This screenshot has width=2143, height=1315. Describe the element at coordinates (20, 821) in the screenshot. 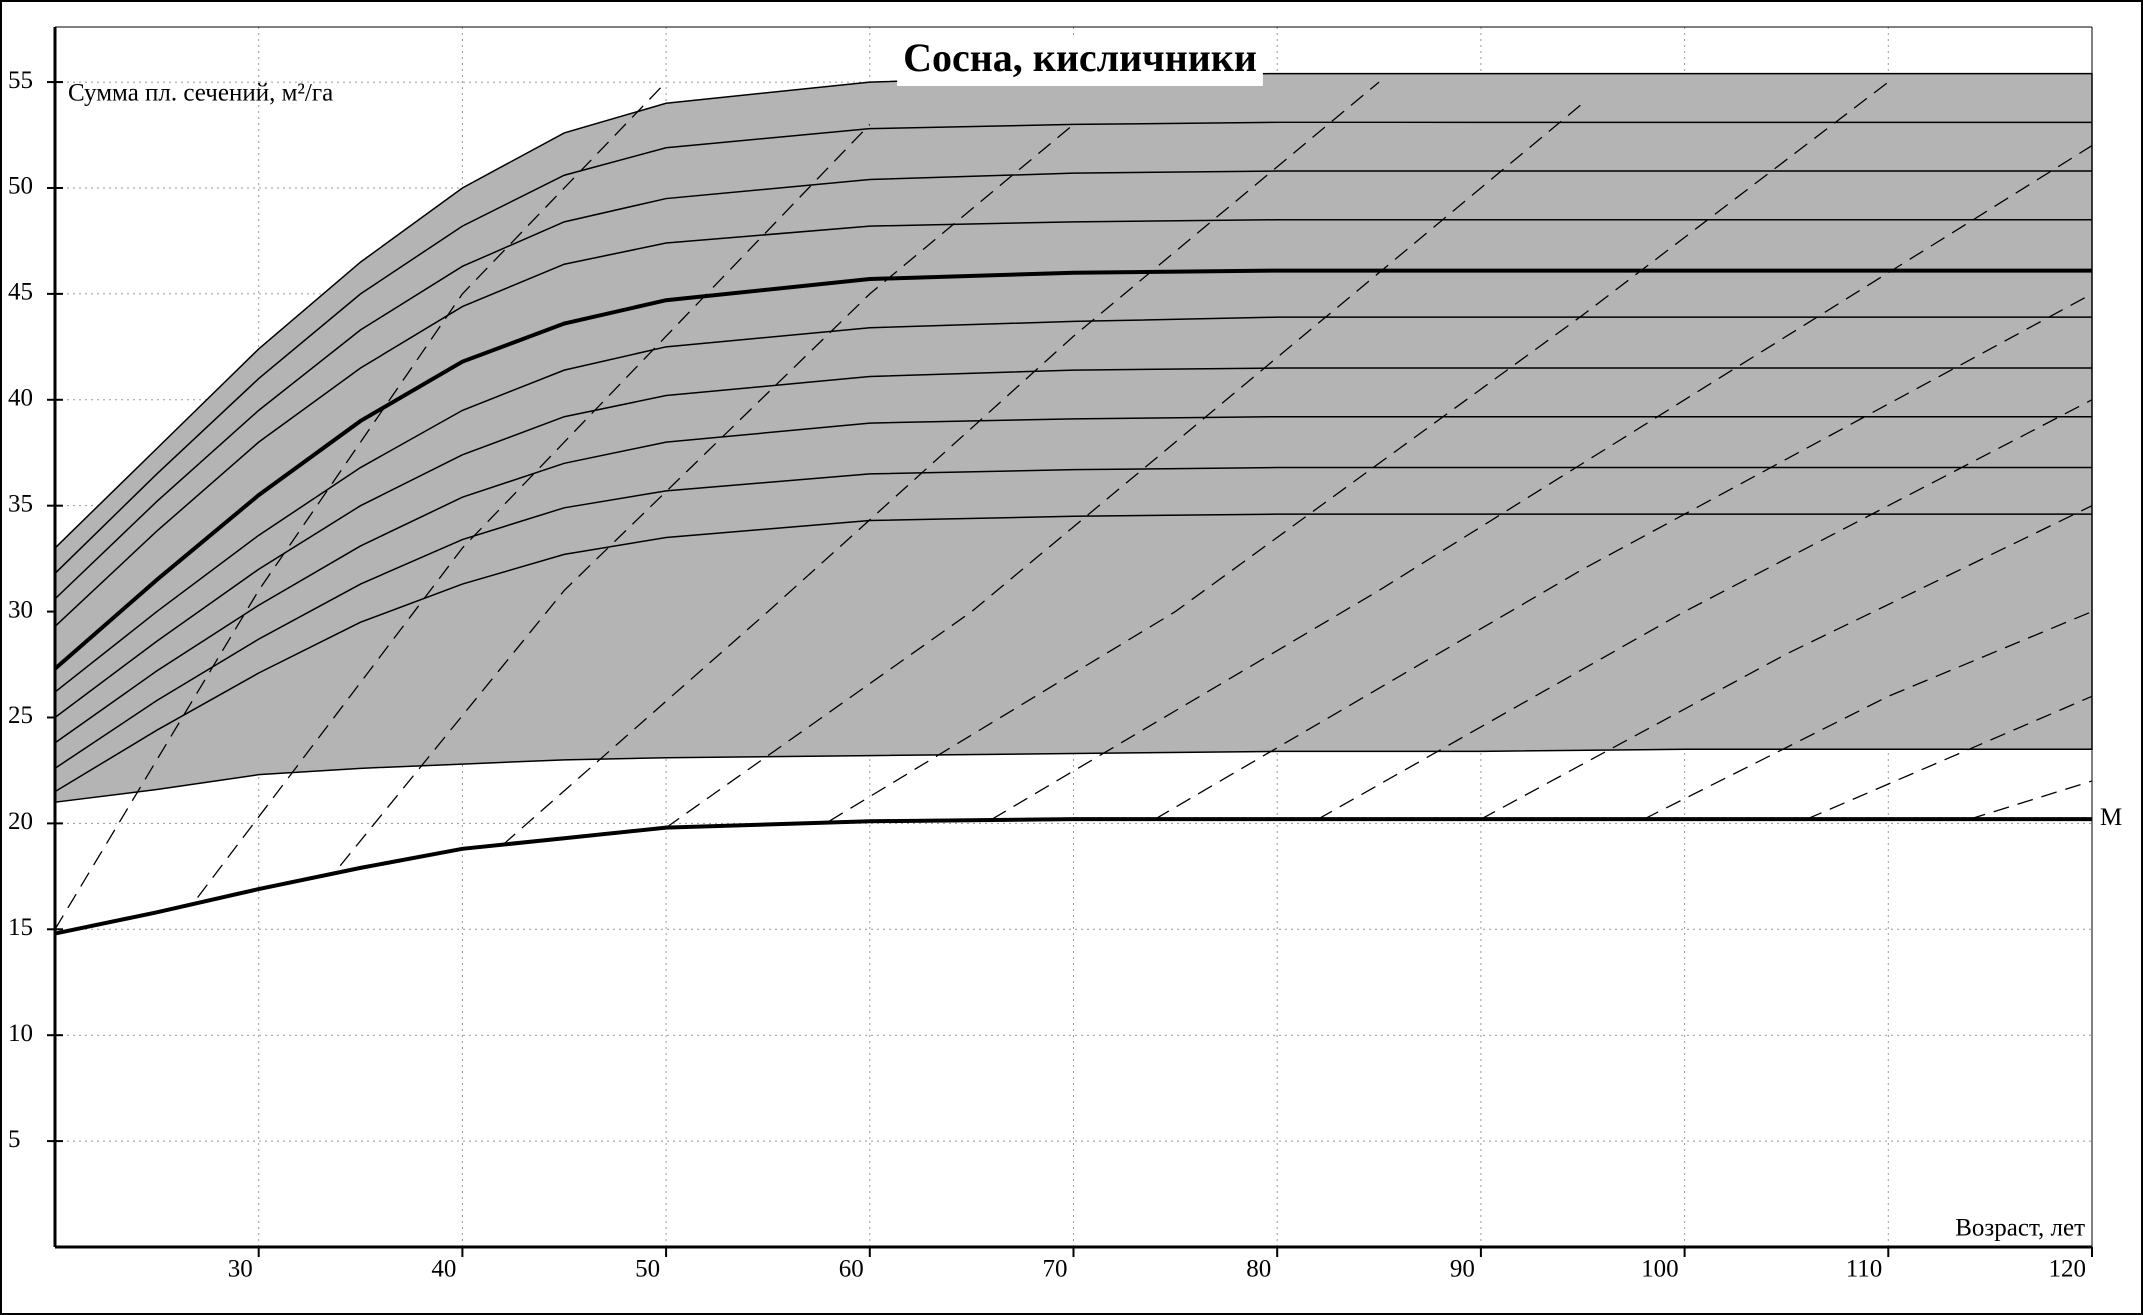

I see `y-tick-label: 20` at that location.